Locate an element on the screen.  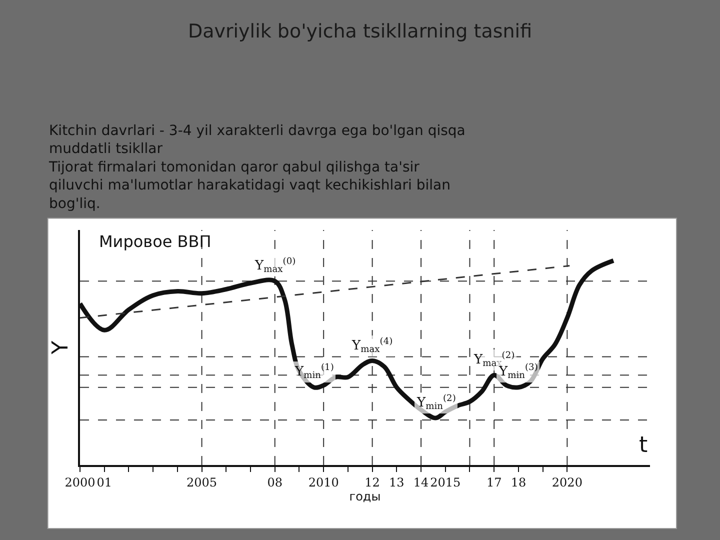
x-tick-label: 2010 is located at coordinates (323, 482).